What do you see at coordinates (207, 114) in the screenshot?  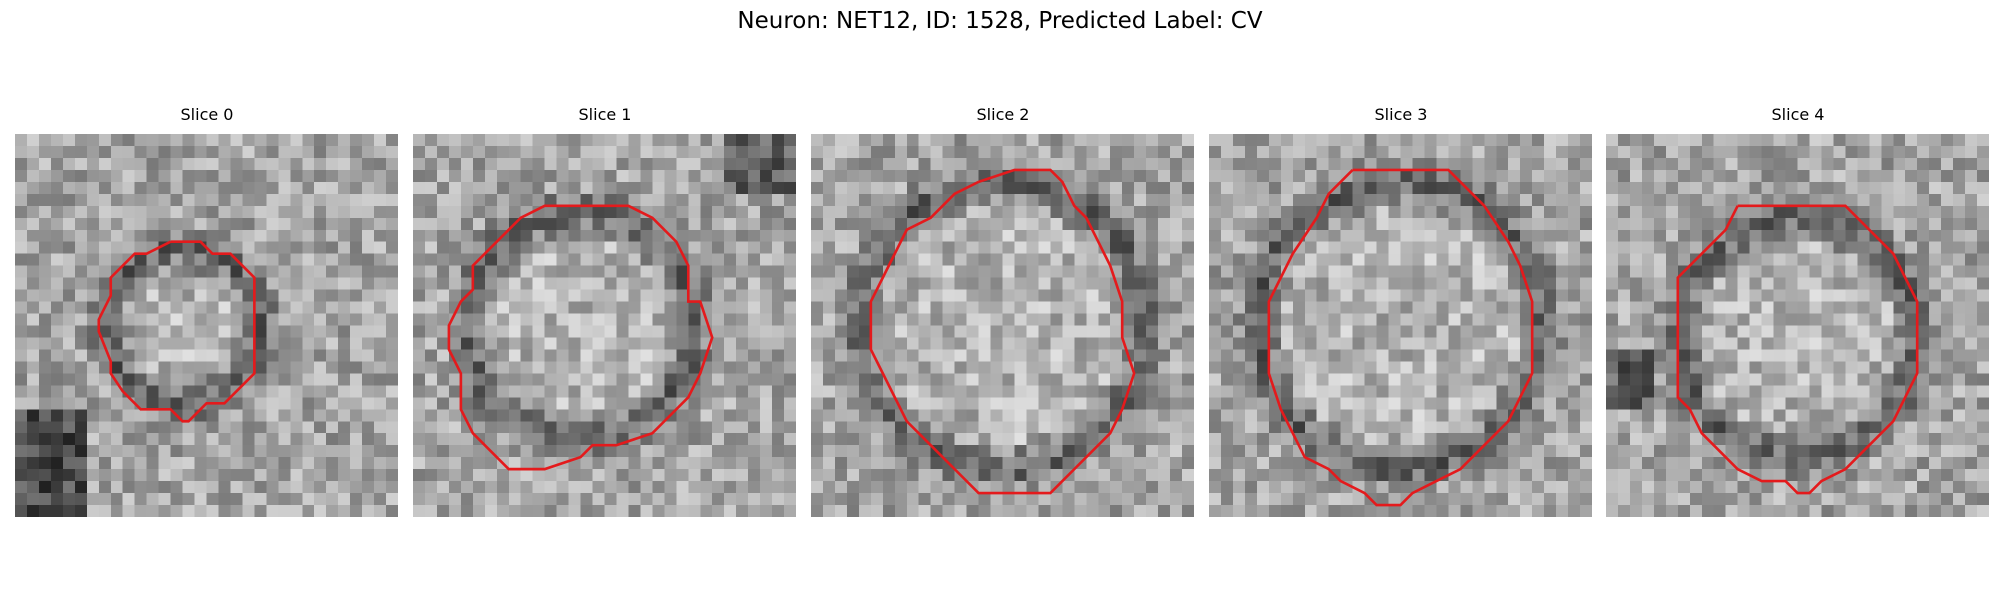 I see `slice-title: Slice 0` at bounding box center [207, 114].